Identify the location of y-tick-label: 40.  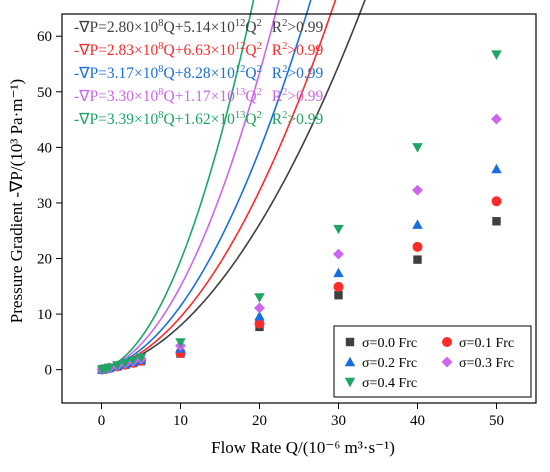
(44, 148).